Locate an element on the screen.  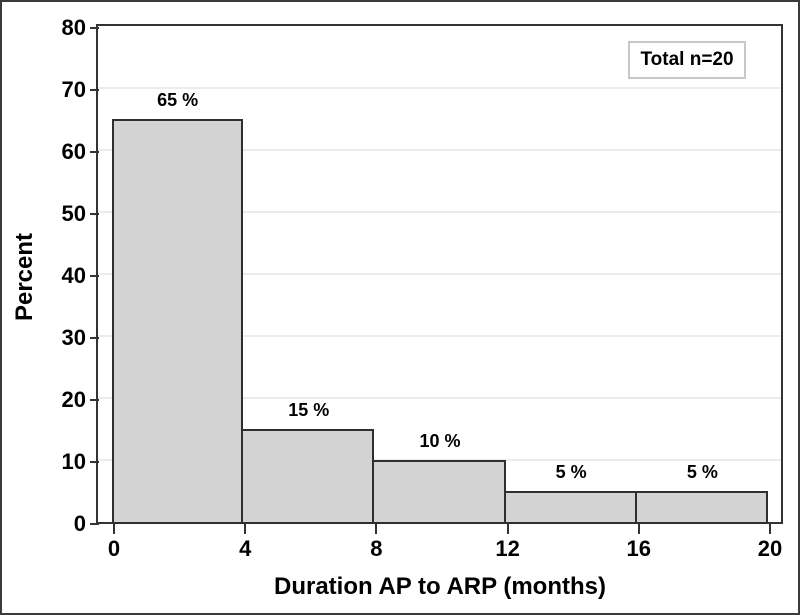
x-axis-title: Duration AP to ARP (months) is located at coordinates (440, 586).